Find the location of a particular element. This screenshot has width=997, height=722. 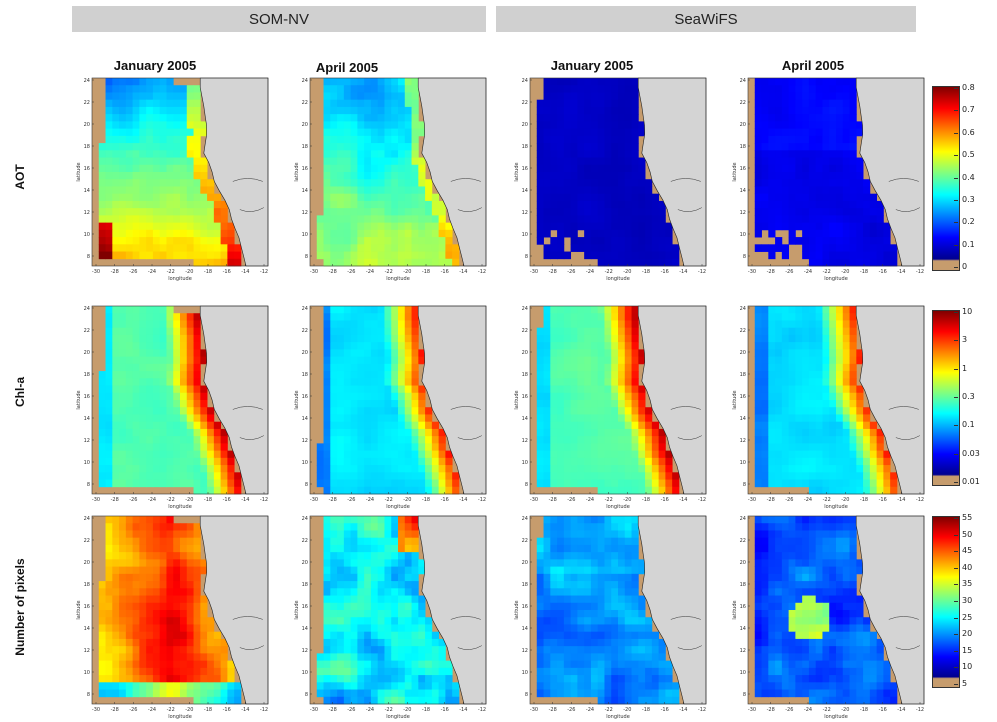

y-tick-label: 10 is located at coordinates (87, 463).